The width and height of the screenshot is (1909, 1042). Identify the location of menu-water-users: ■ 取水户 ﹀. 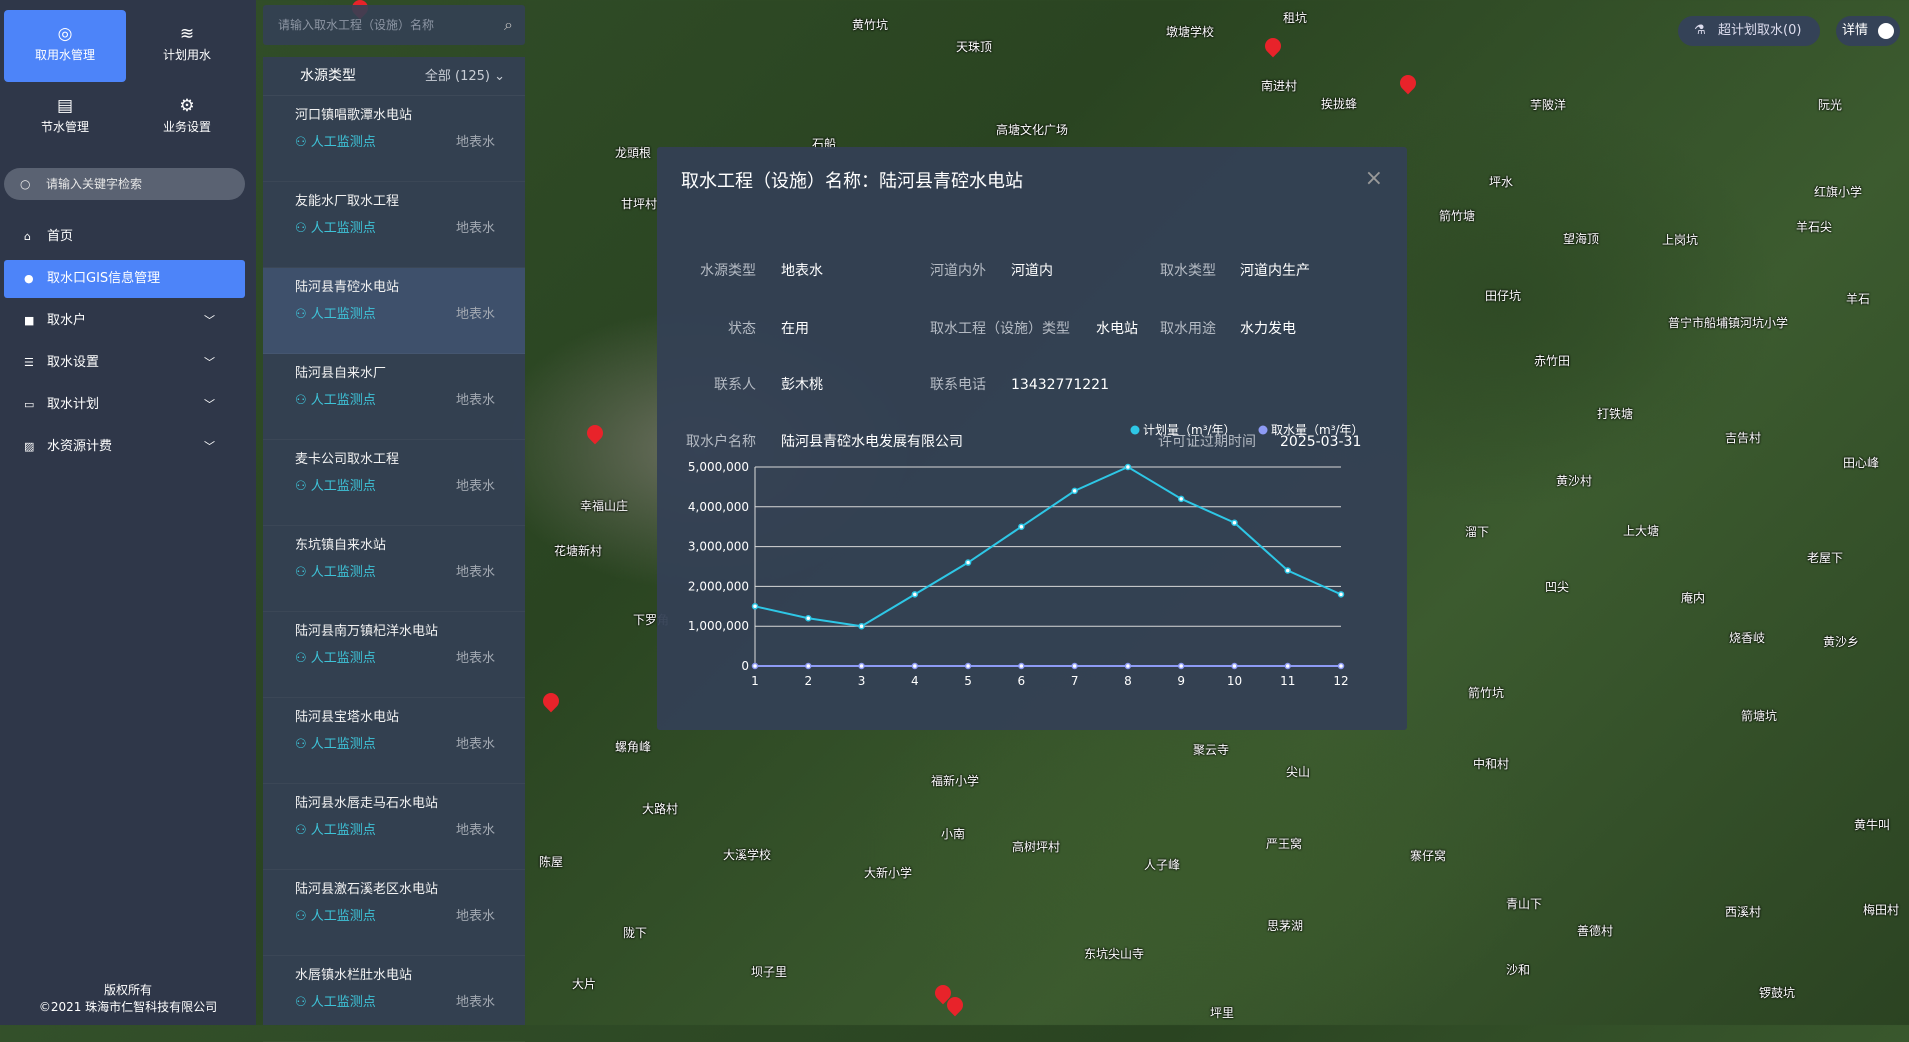
(124, 321).